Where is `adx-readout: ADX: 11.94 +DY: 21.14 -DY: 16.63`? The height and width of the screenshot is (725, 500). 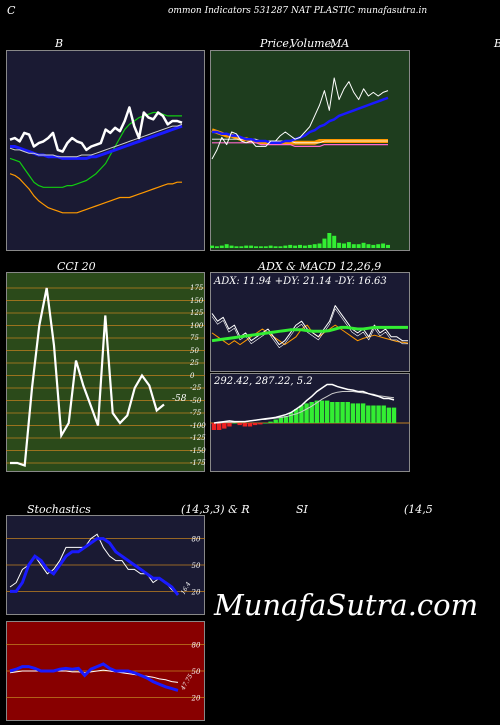 adx-readout: ADX: 11.94 +DY: 21.14 -DY: 16.63 is located at coordinates (300, 281).